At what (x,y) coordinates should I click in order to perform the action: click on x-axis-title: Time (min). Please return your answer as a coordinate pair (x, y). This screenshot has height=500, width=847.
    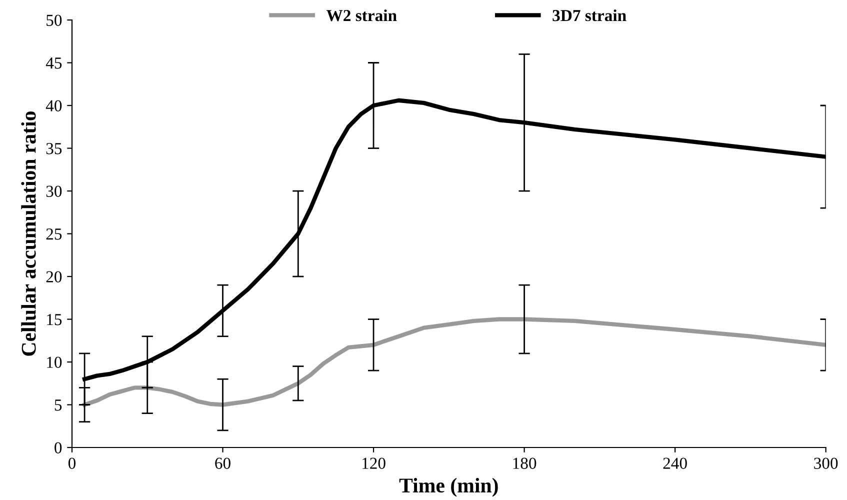
    Looking at the image, I should click on (448, 487).